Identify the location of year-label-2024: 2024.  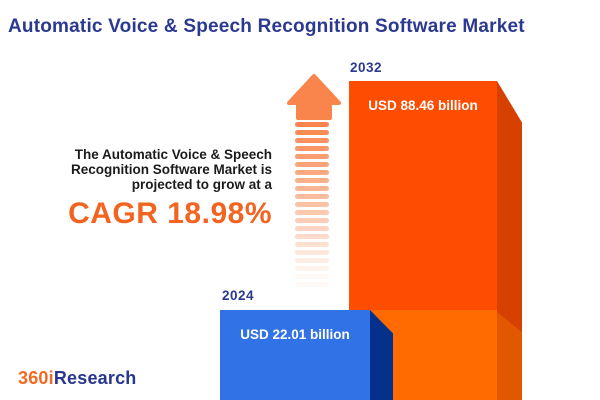
(238, 295).